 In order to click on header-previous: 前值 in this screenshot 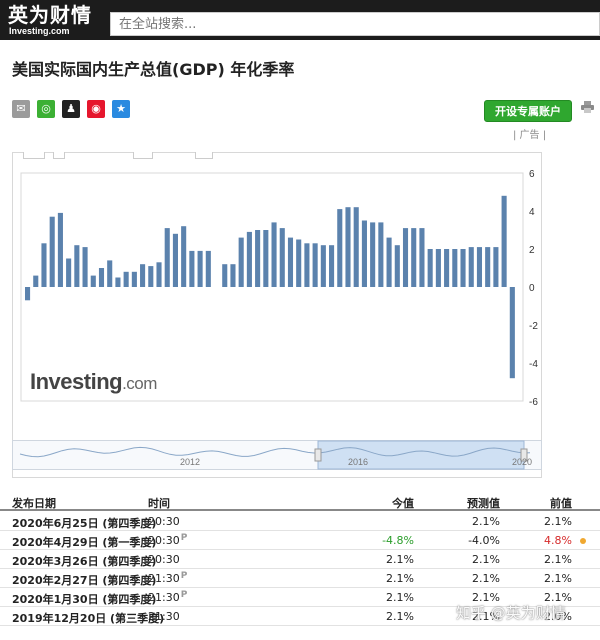, I will do `click(561, 503)`.